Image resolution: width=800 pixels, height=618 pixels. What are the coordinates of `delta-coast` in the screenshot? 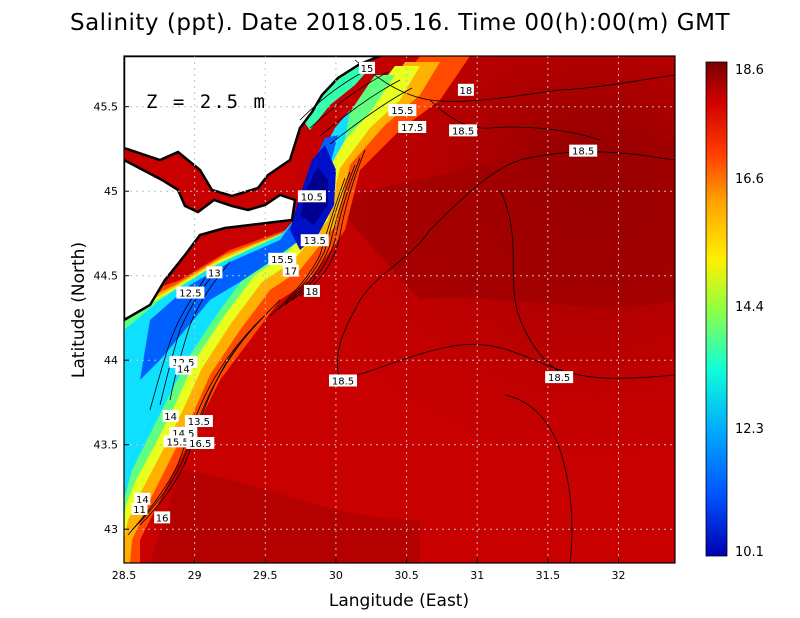 It's located at (210, 240).